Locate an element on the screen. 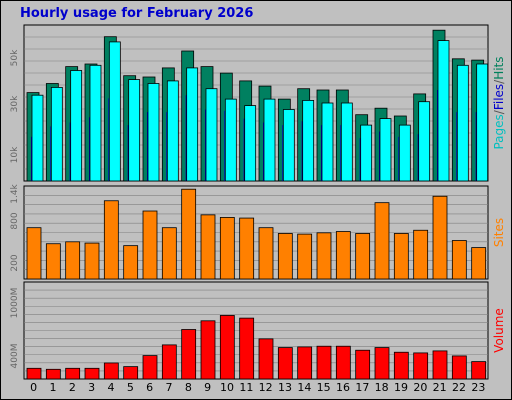 This screenshot has width=512, height=400. x-tick-label: 10 is located at coordinates (227, 387).